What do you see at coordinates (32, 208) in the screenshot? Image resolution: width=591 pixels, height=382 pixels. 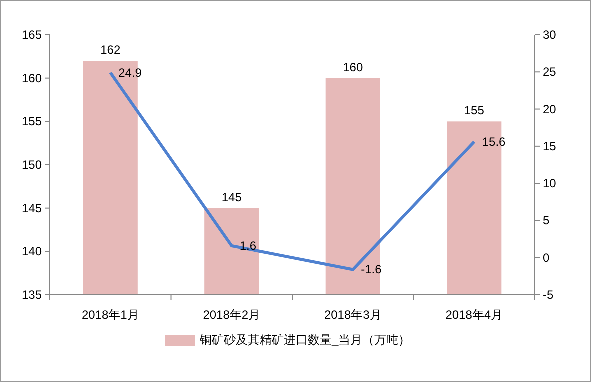 I see `y-tick-label: 145` at bounding box center [32, 208].